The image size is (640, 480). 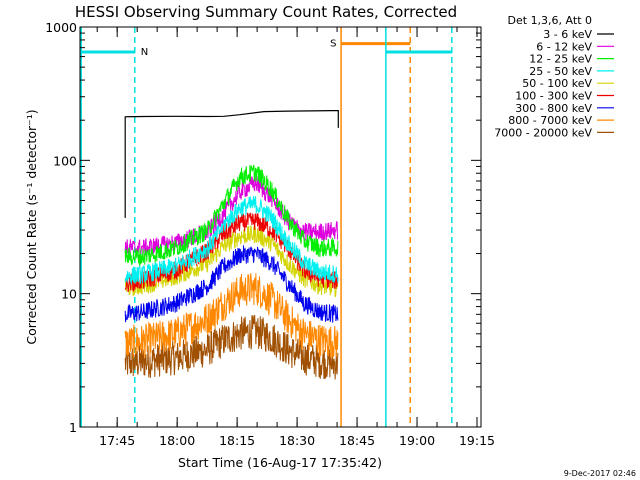 I want to click on y-tick-label: 100, so click(x=65, y=160).